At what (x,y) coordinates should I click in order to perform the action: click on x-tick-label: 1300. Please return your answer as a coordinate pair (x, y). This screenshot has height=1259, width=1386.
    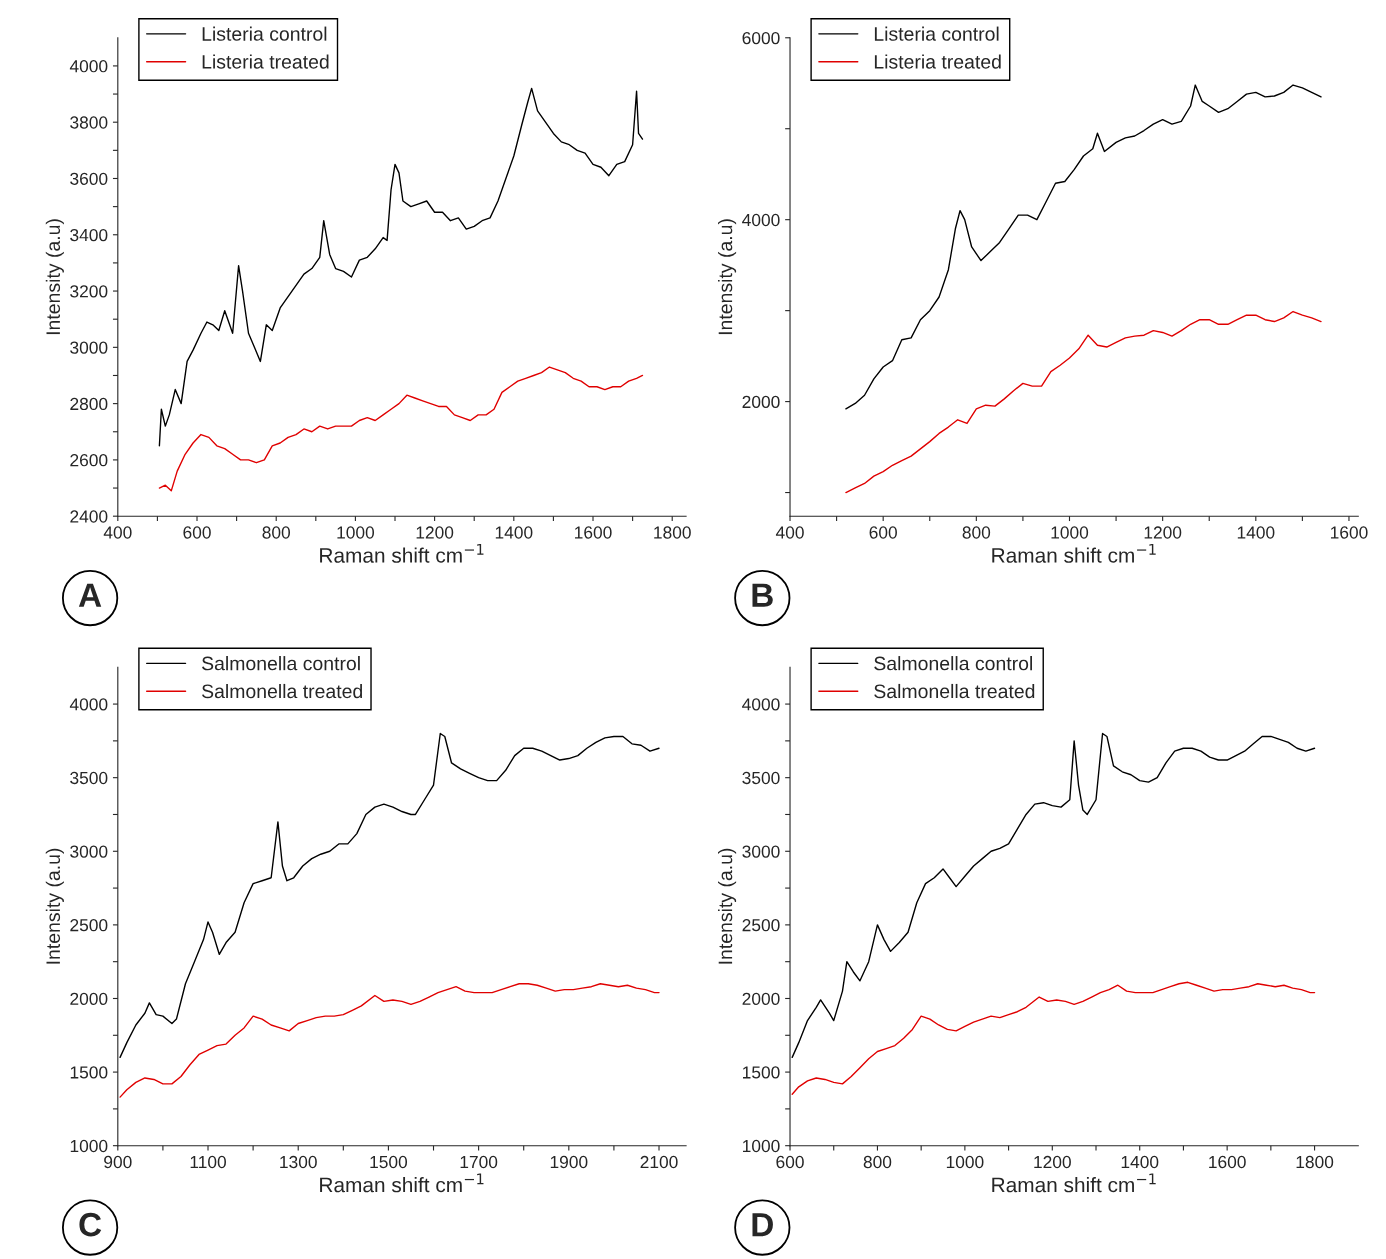
    Looking at the image, I should click on (298, 1162).